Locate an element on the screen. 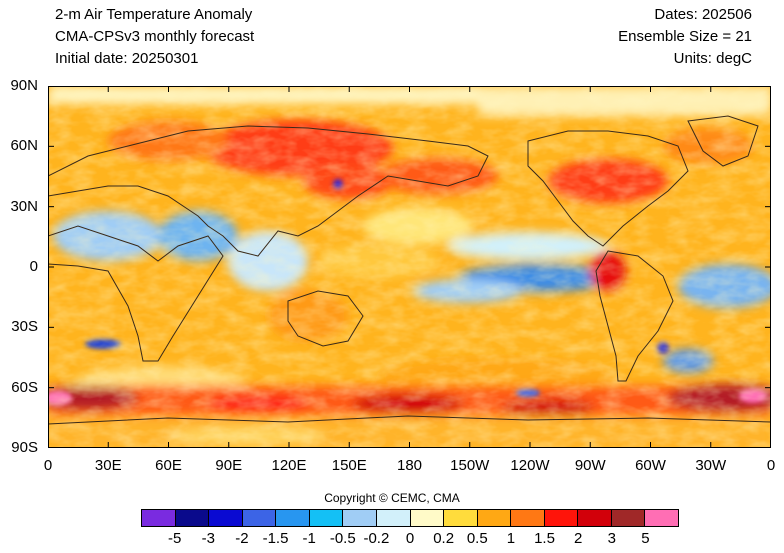 Image resolution: width=784 pixels, height=553 pixels. lon-label: 90E is located at coordinates (229, 465).